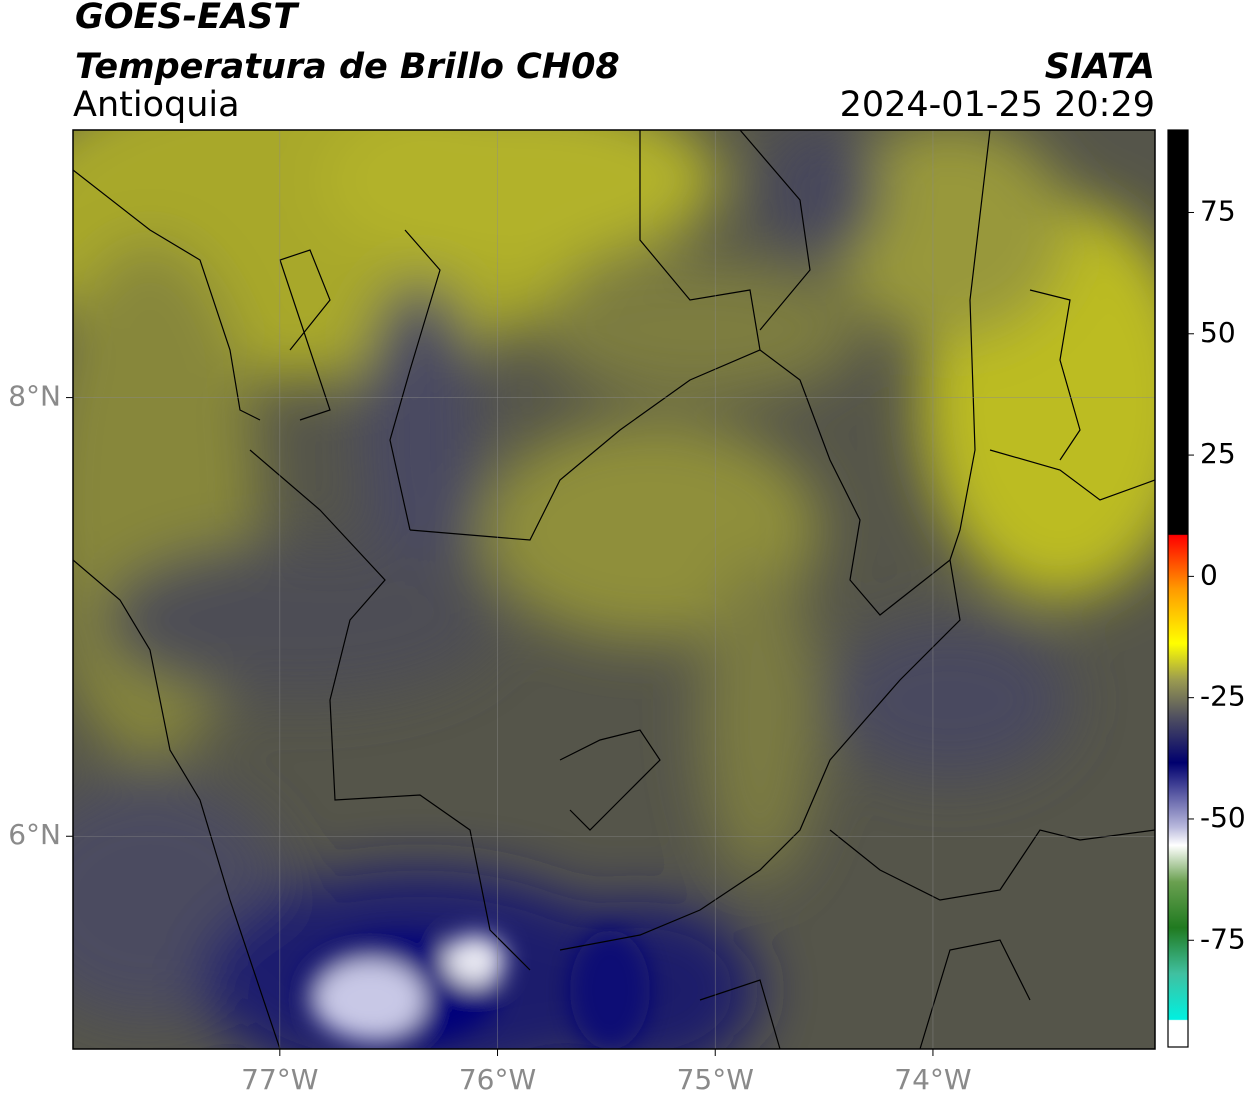 The height and width of the screenshot is (1099, 1252). Describe the element at coordinates (34, 834) in the screenshot. I see `y-tick-label: 6°N` at that location.